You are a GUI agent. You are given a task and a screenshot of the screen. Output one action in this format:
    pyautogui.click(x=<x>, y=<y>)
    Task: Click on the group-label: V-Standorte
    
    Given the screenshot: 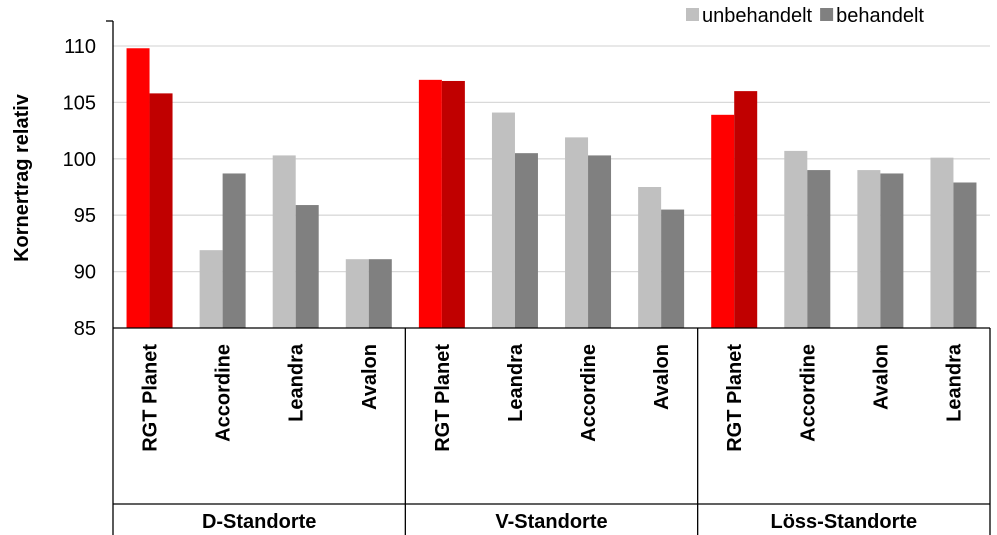 What is the action you would take?
    pyautogui.click(x=551, y=522)
    